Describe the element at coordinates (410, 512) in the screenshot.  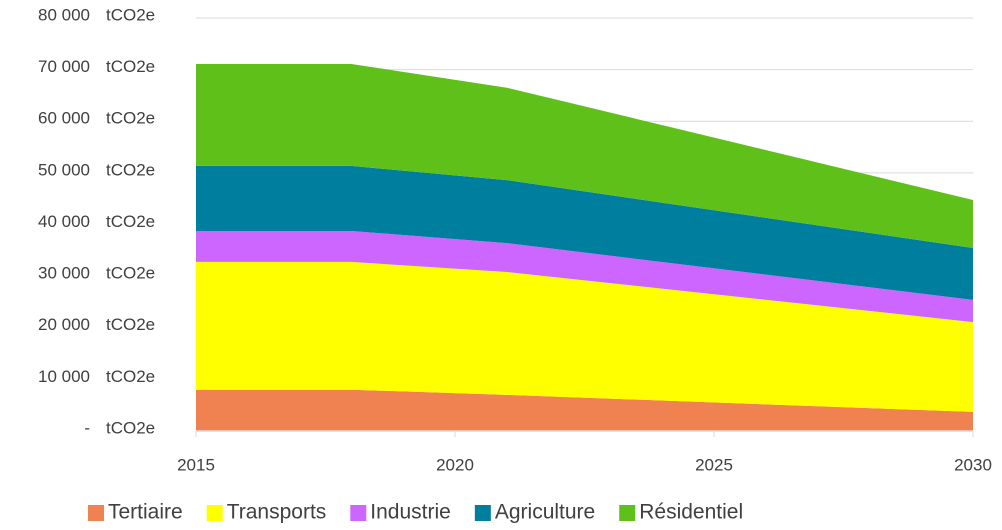
I see `legend-label: Industrie` at that location.